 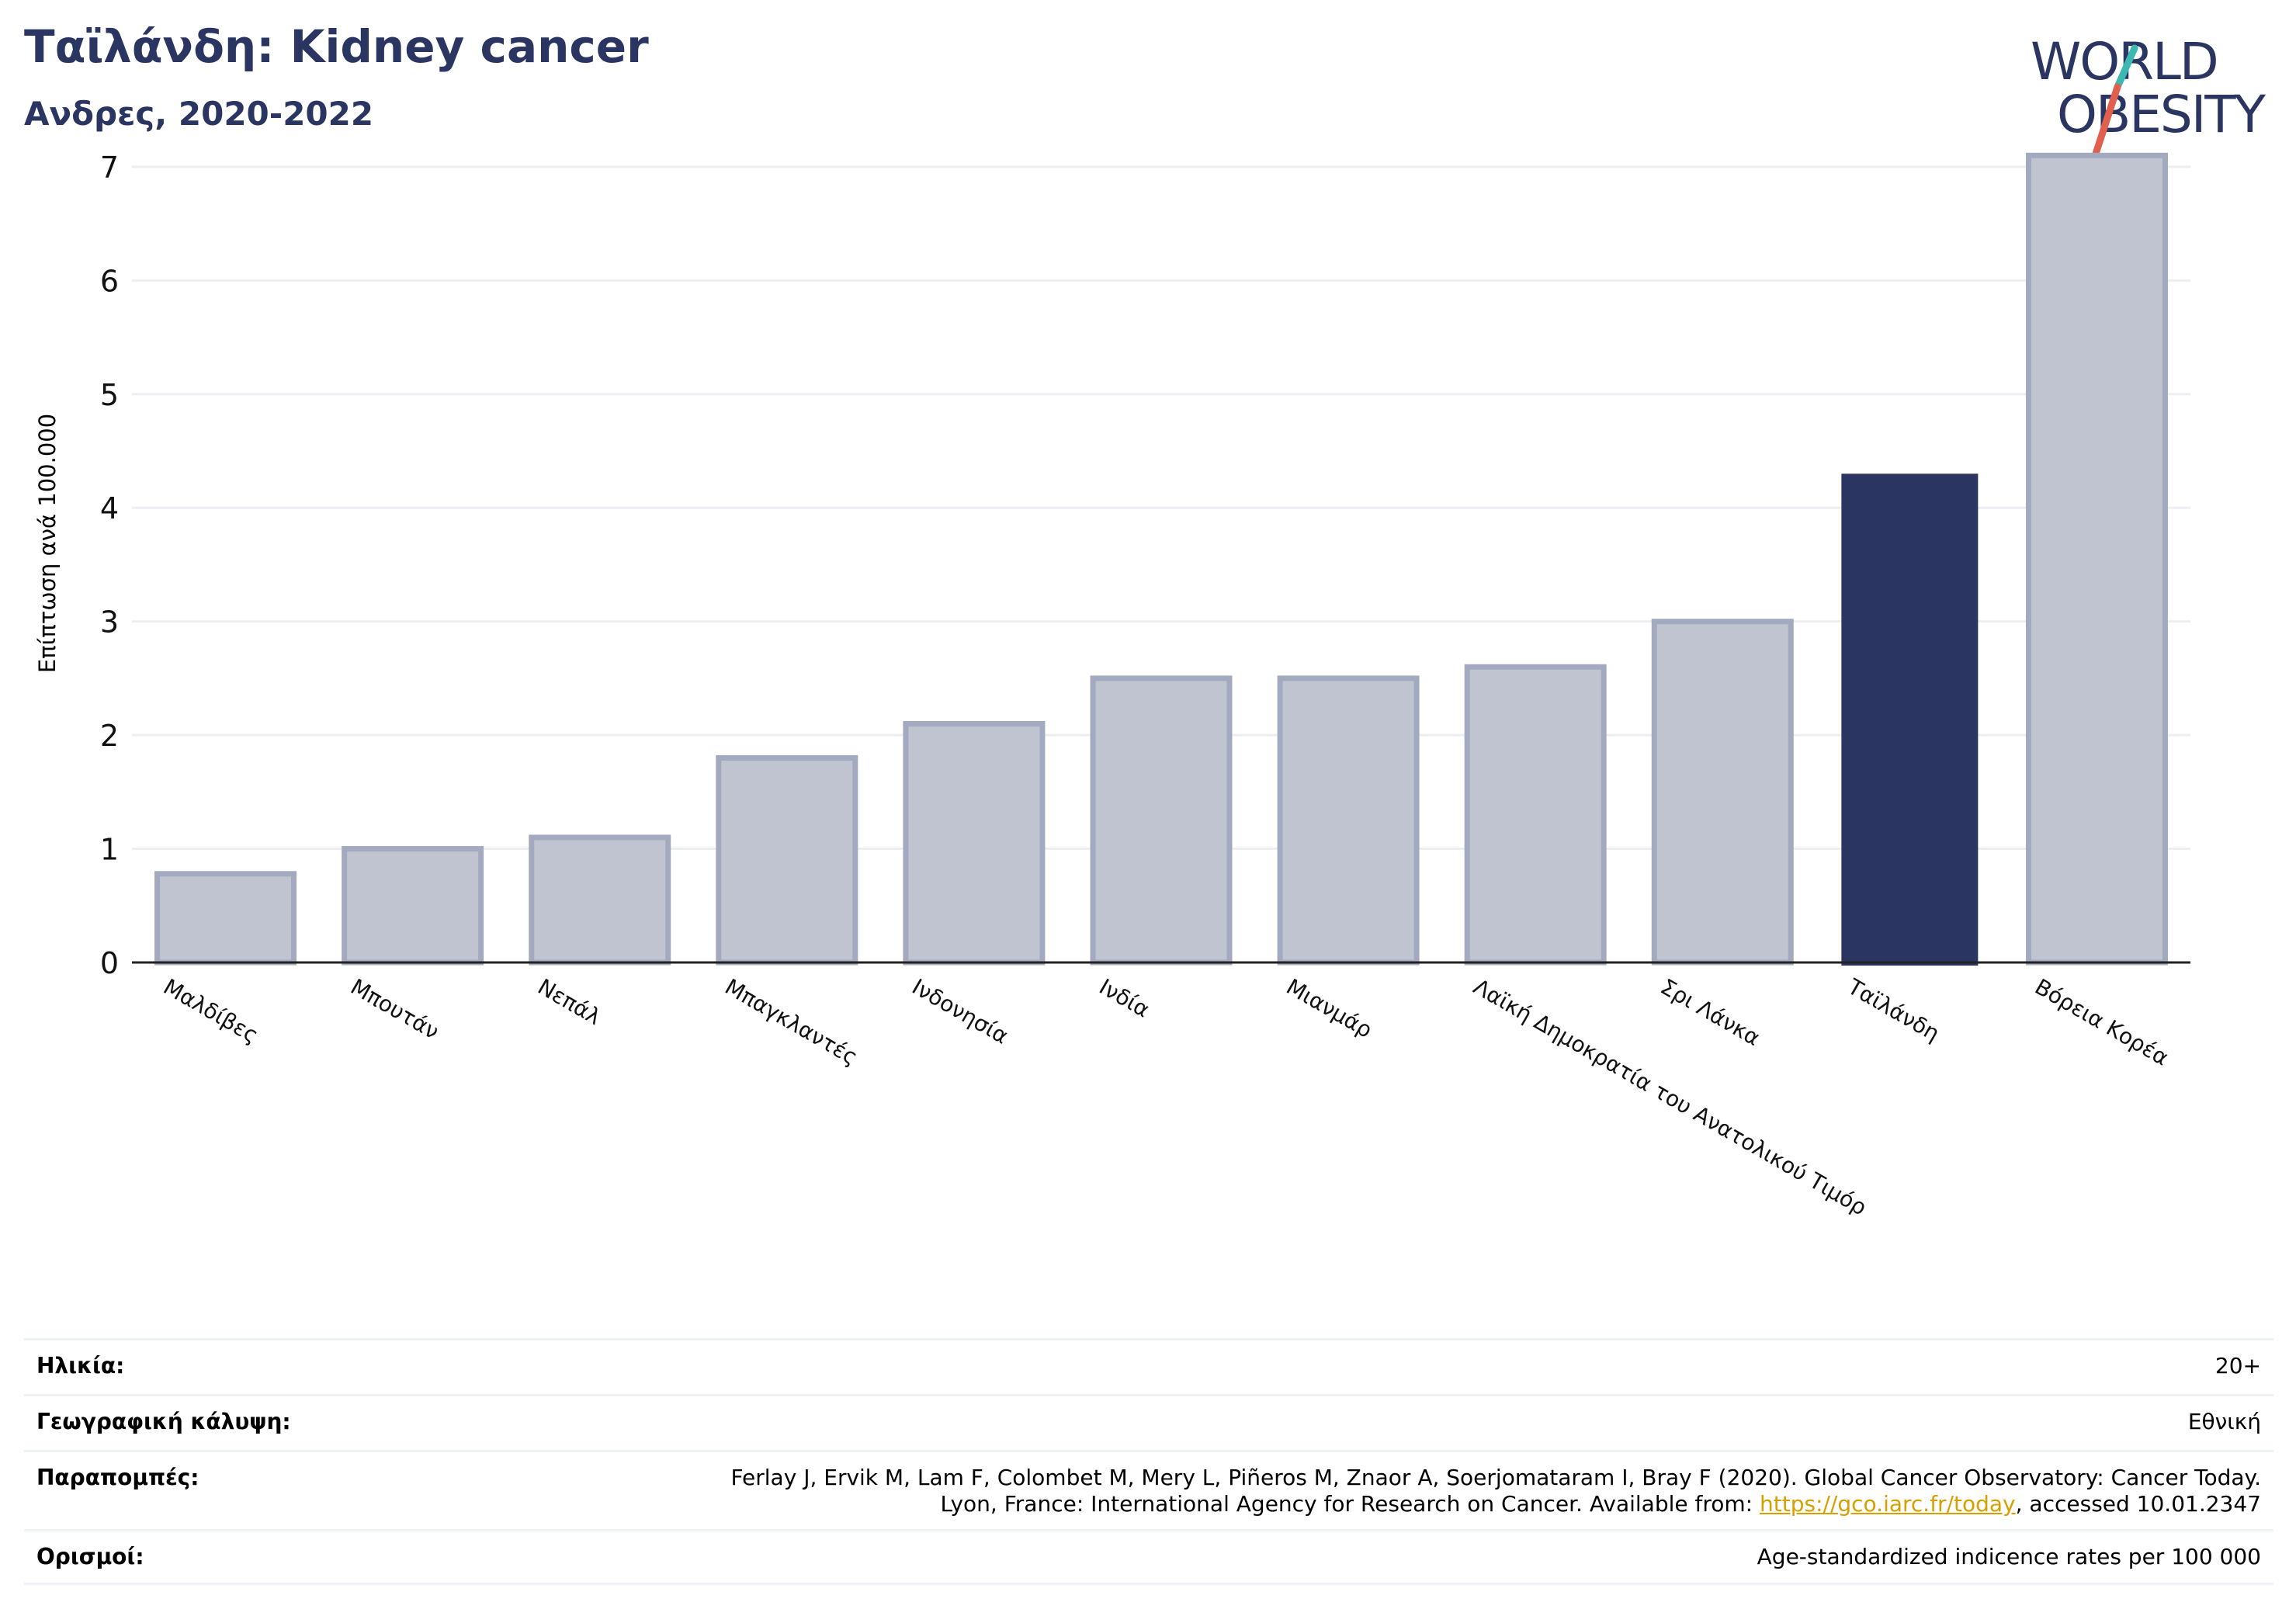 What do you see at coordinates (80, 1366) in the screenshot?
I see `meta-label-age: Ηλικία:` at bounding box center [80, 1366].